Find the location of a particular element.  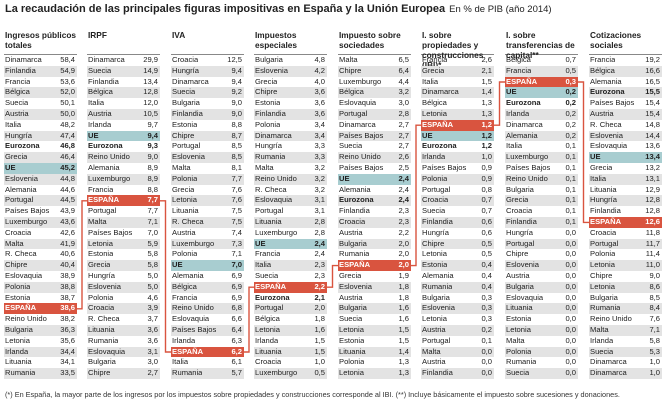

value-label: 7,5 is located at coordinates (236, 211).